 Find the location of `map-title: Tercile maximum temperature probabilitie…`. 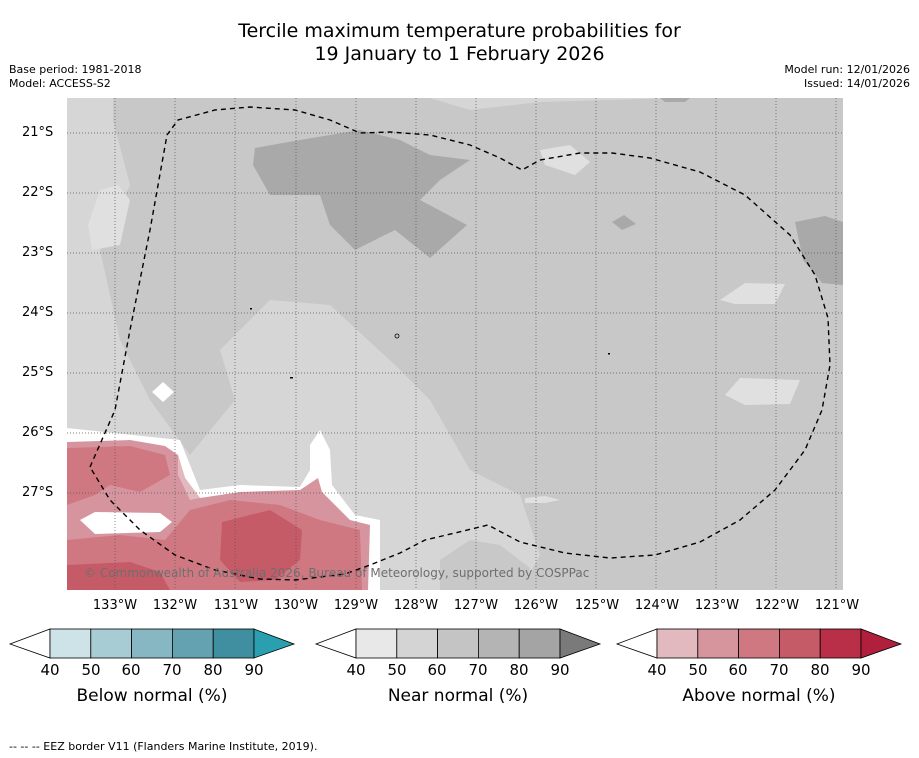

map-title: Tercile maximum temperature probabilitie… is located at coordinates (459, 43).